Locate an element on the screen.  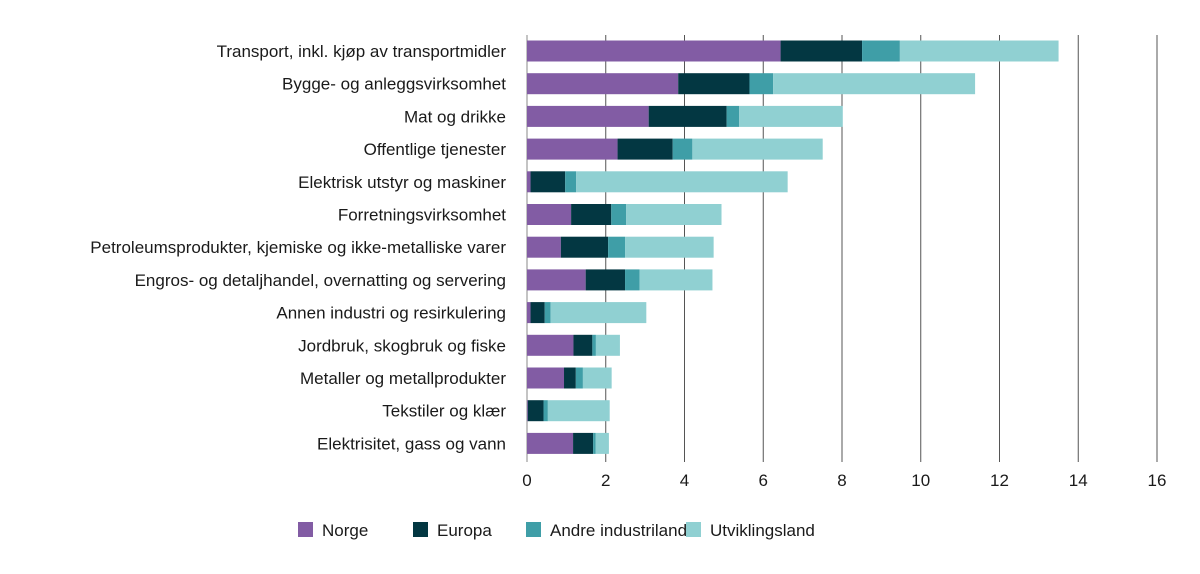
x-tick-label: 8 is located at coordinates (841, 480).